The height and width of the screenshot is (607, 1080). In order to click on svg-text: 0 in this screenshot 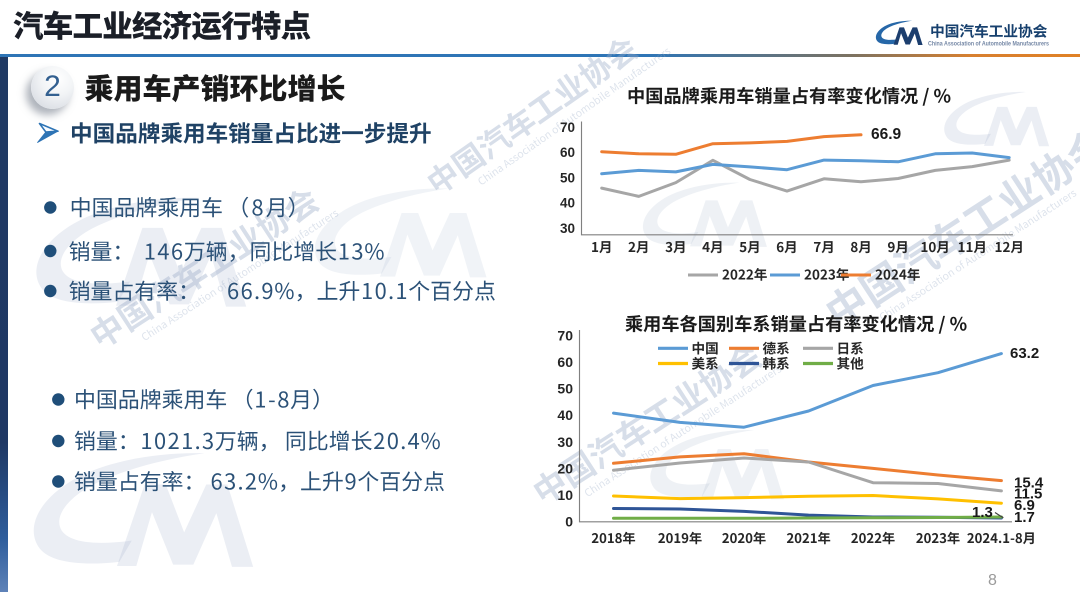, I will do `click(569, 522)`.